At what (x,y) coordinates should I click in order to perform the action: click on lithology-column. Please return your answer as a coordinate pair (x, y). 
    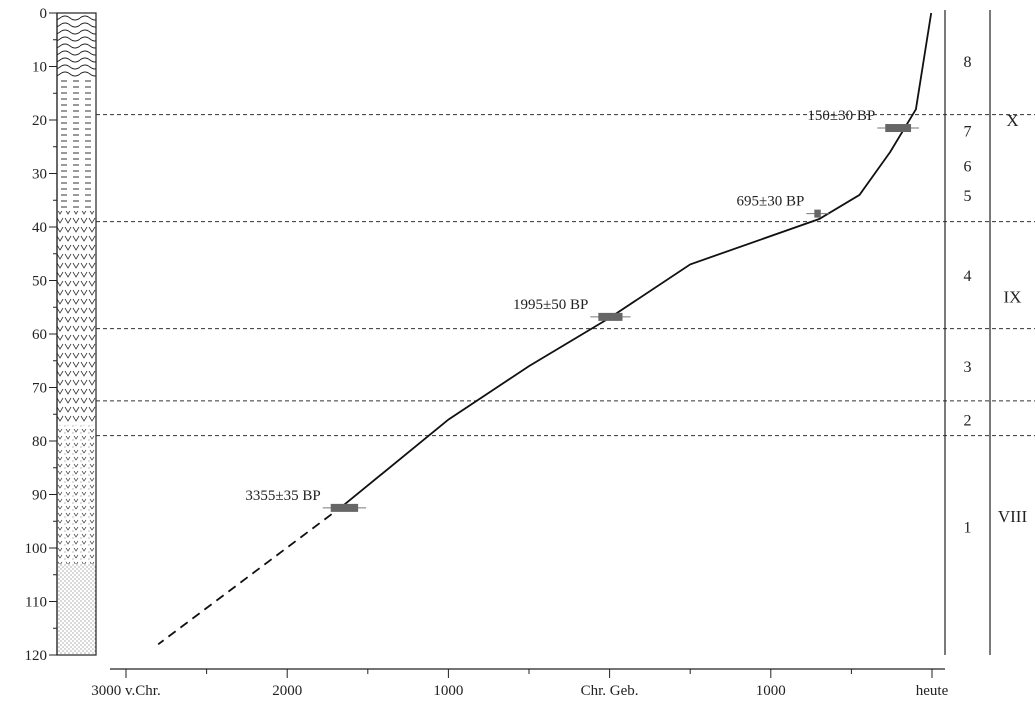
    Looking at the image, I should click on (76, 334).